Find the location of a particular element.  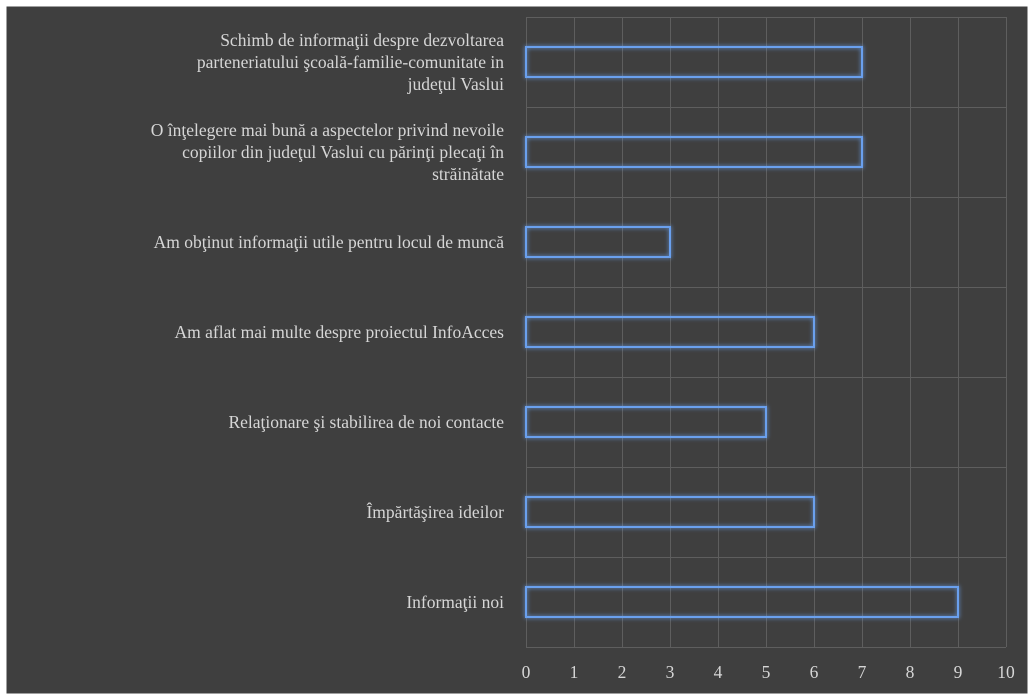

x-tick-label: 8 is located at coordinates (910, 672).